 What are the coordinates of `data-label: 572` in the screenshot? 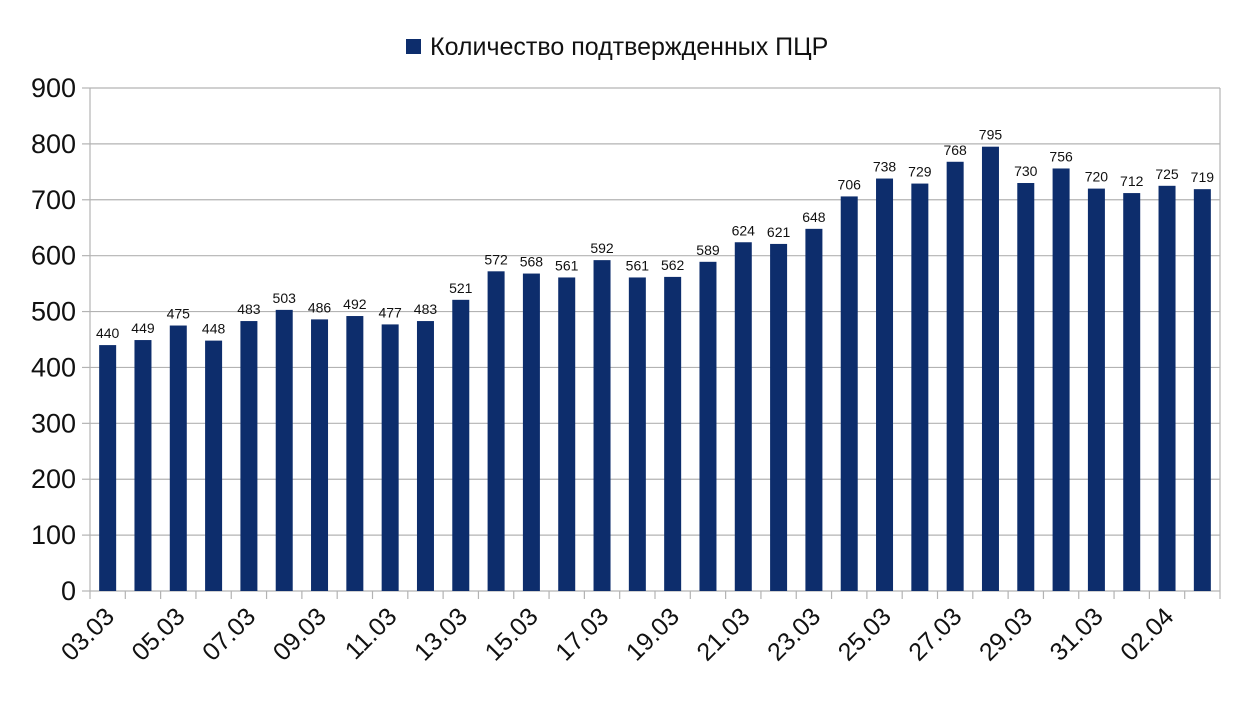 It's located at (496, 259).